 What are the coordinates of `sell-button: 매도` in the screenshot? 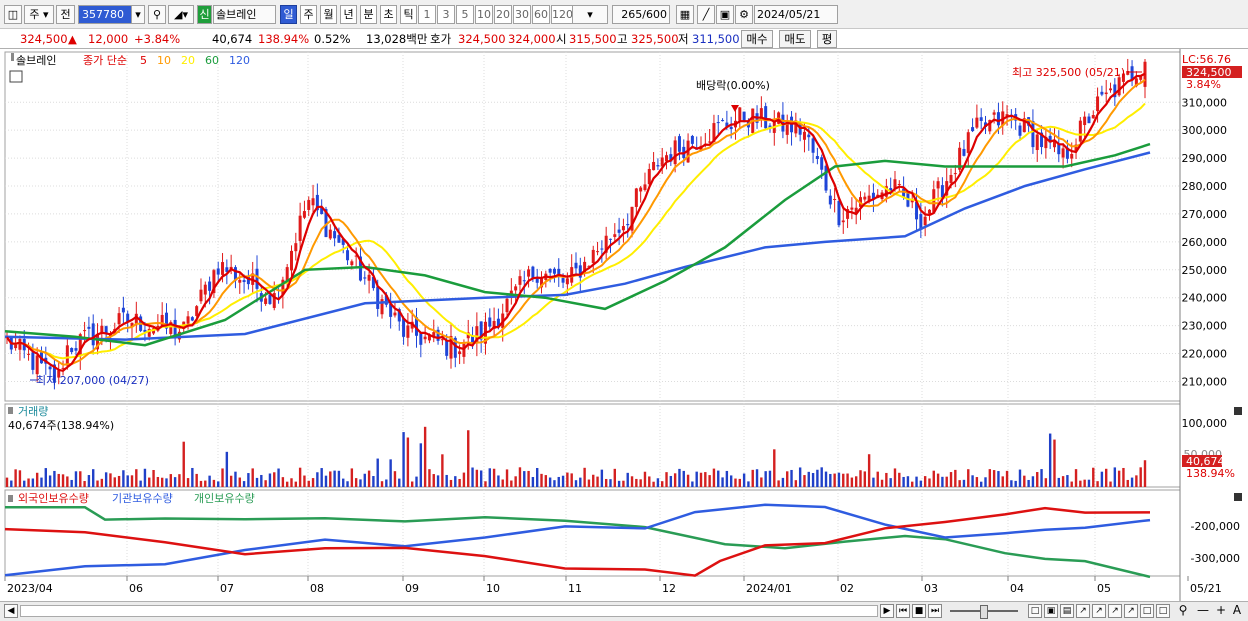 It's located at (795, 39).